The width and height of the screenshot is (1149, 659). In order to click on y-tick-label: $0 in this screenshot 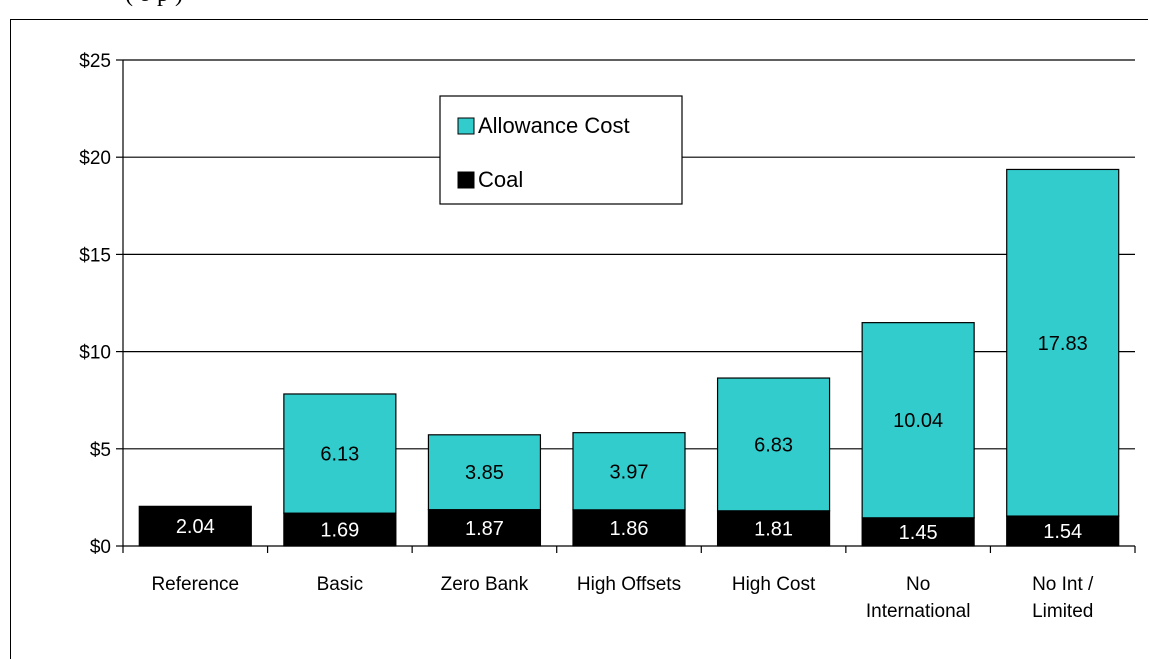, I will do `click(100, 547)`.